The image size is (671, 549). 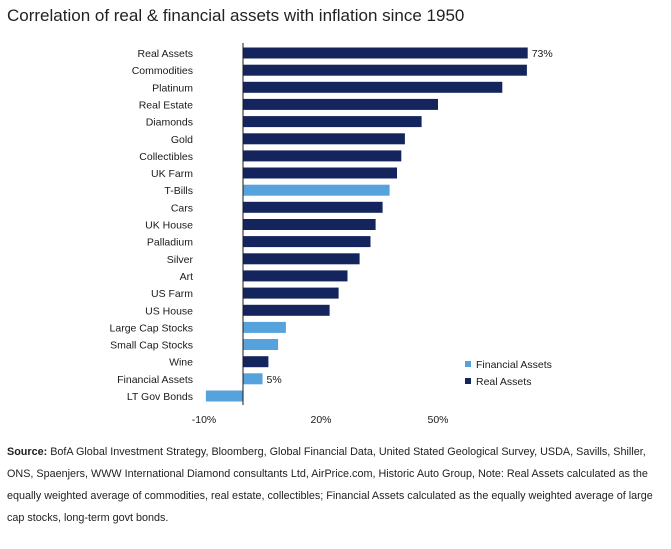 What do you see at coordinates (27, 452) in the screenshot?
I see `source-label: Source:` at bounding box center [27, 452].